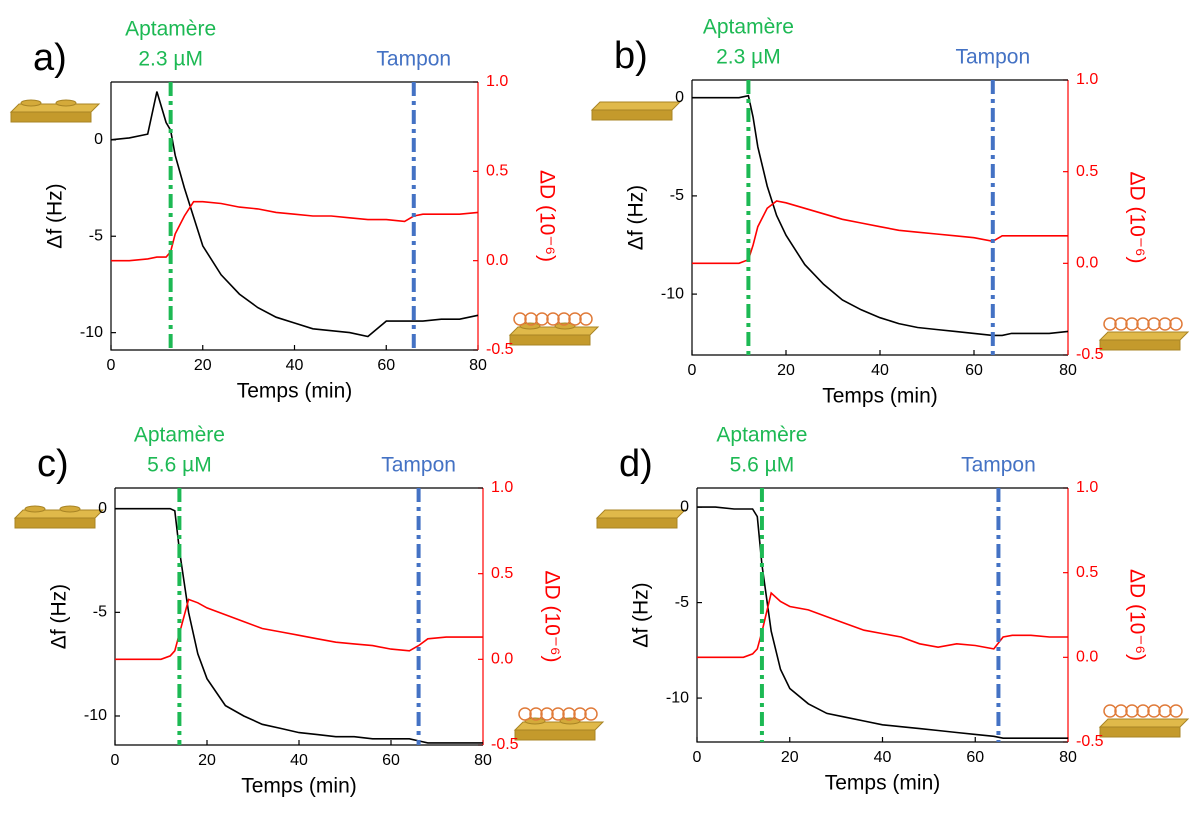 This screenshot has height=823, width=1197. What do you see at coordinates (631, 56) in the screenshot?
I see `panel-label: b)` at bounding box center [631, 56].